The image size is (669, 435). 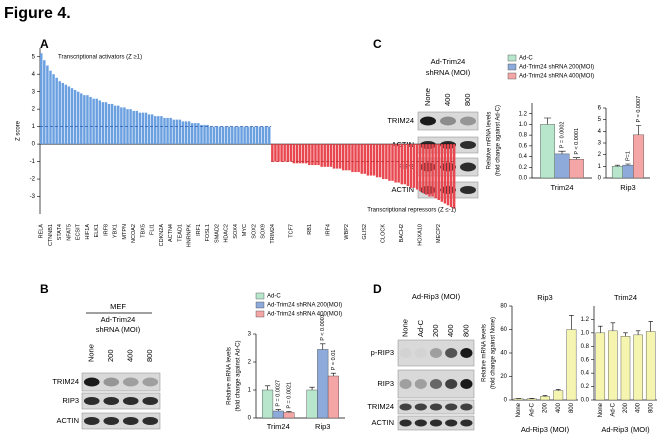 I want to click on x-tick-label: FOSL1, so click(x=208, y=232).